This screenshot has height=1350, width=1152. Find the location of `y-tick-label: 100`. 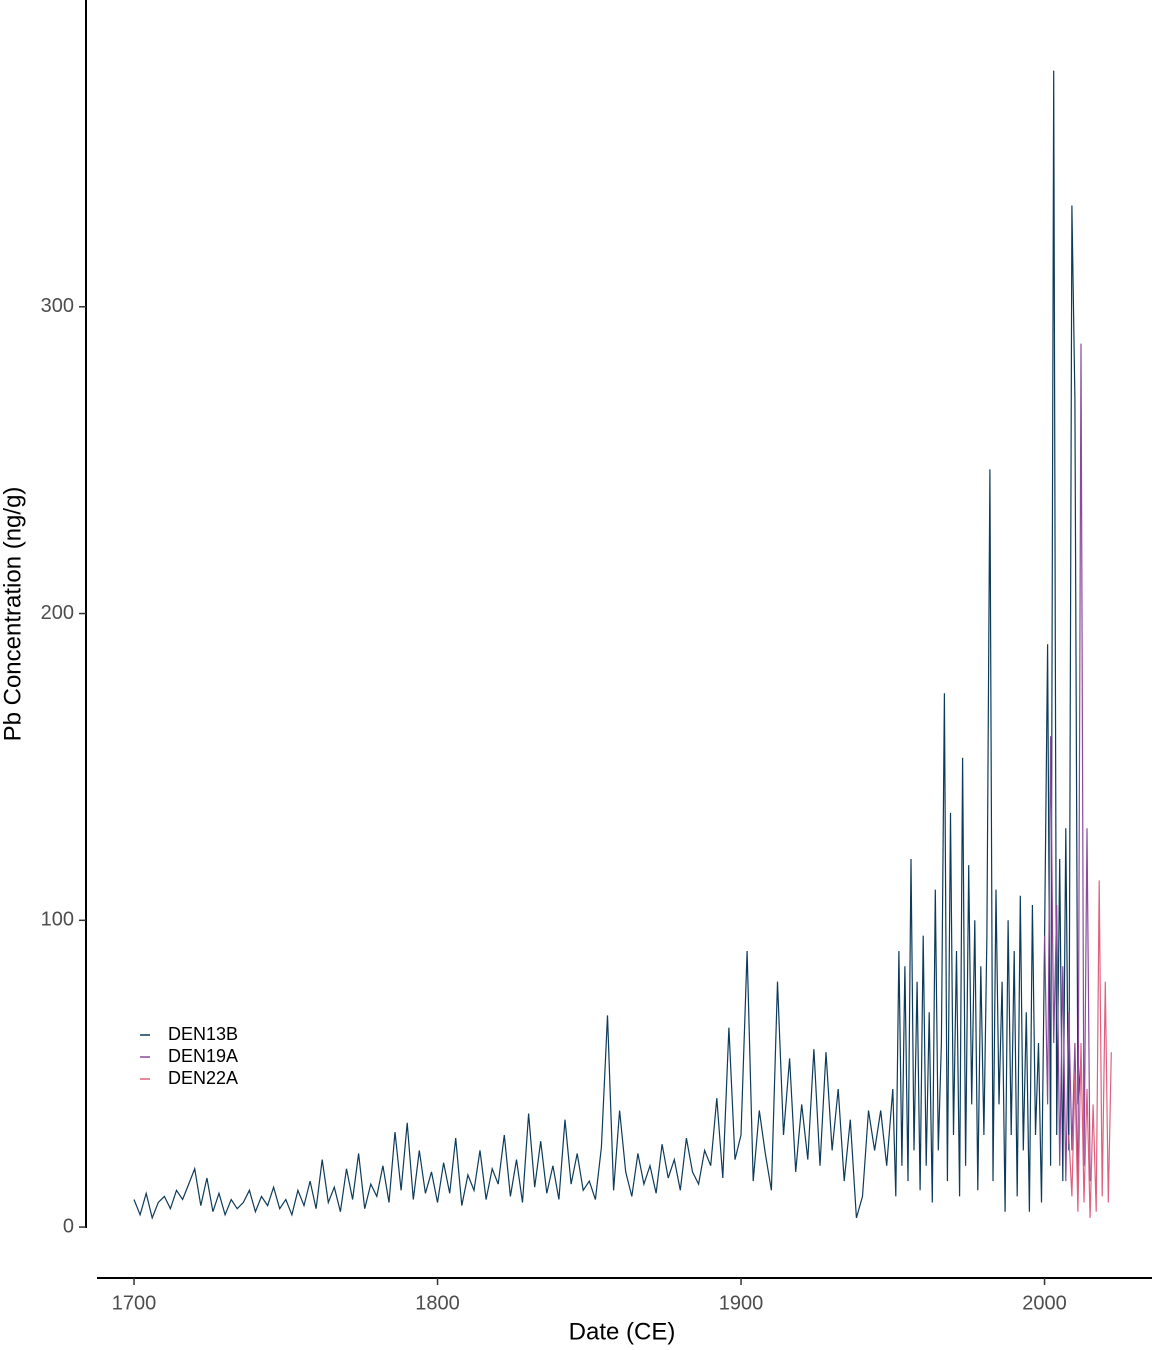

y-tick-label: 100 is located at coordinates (57, 920).